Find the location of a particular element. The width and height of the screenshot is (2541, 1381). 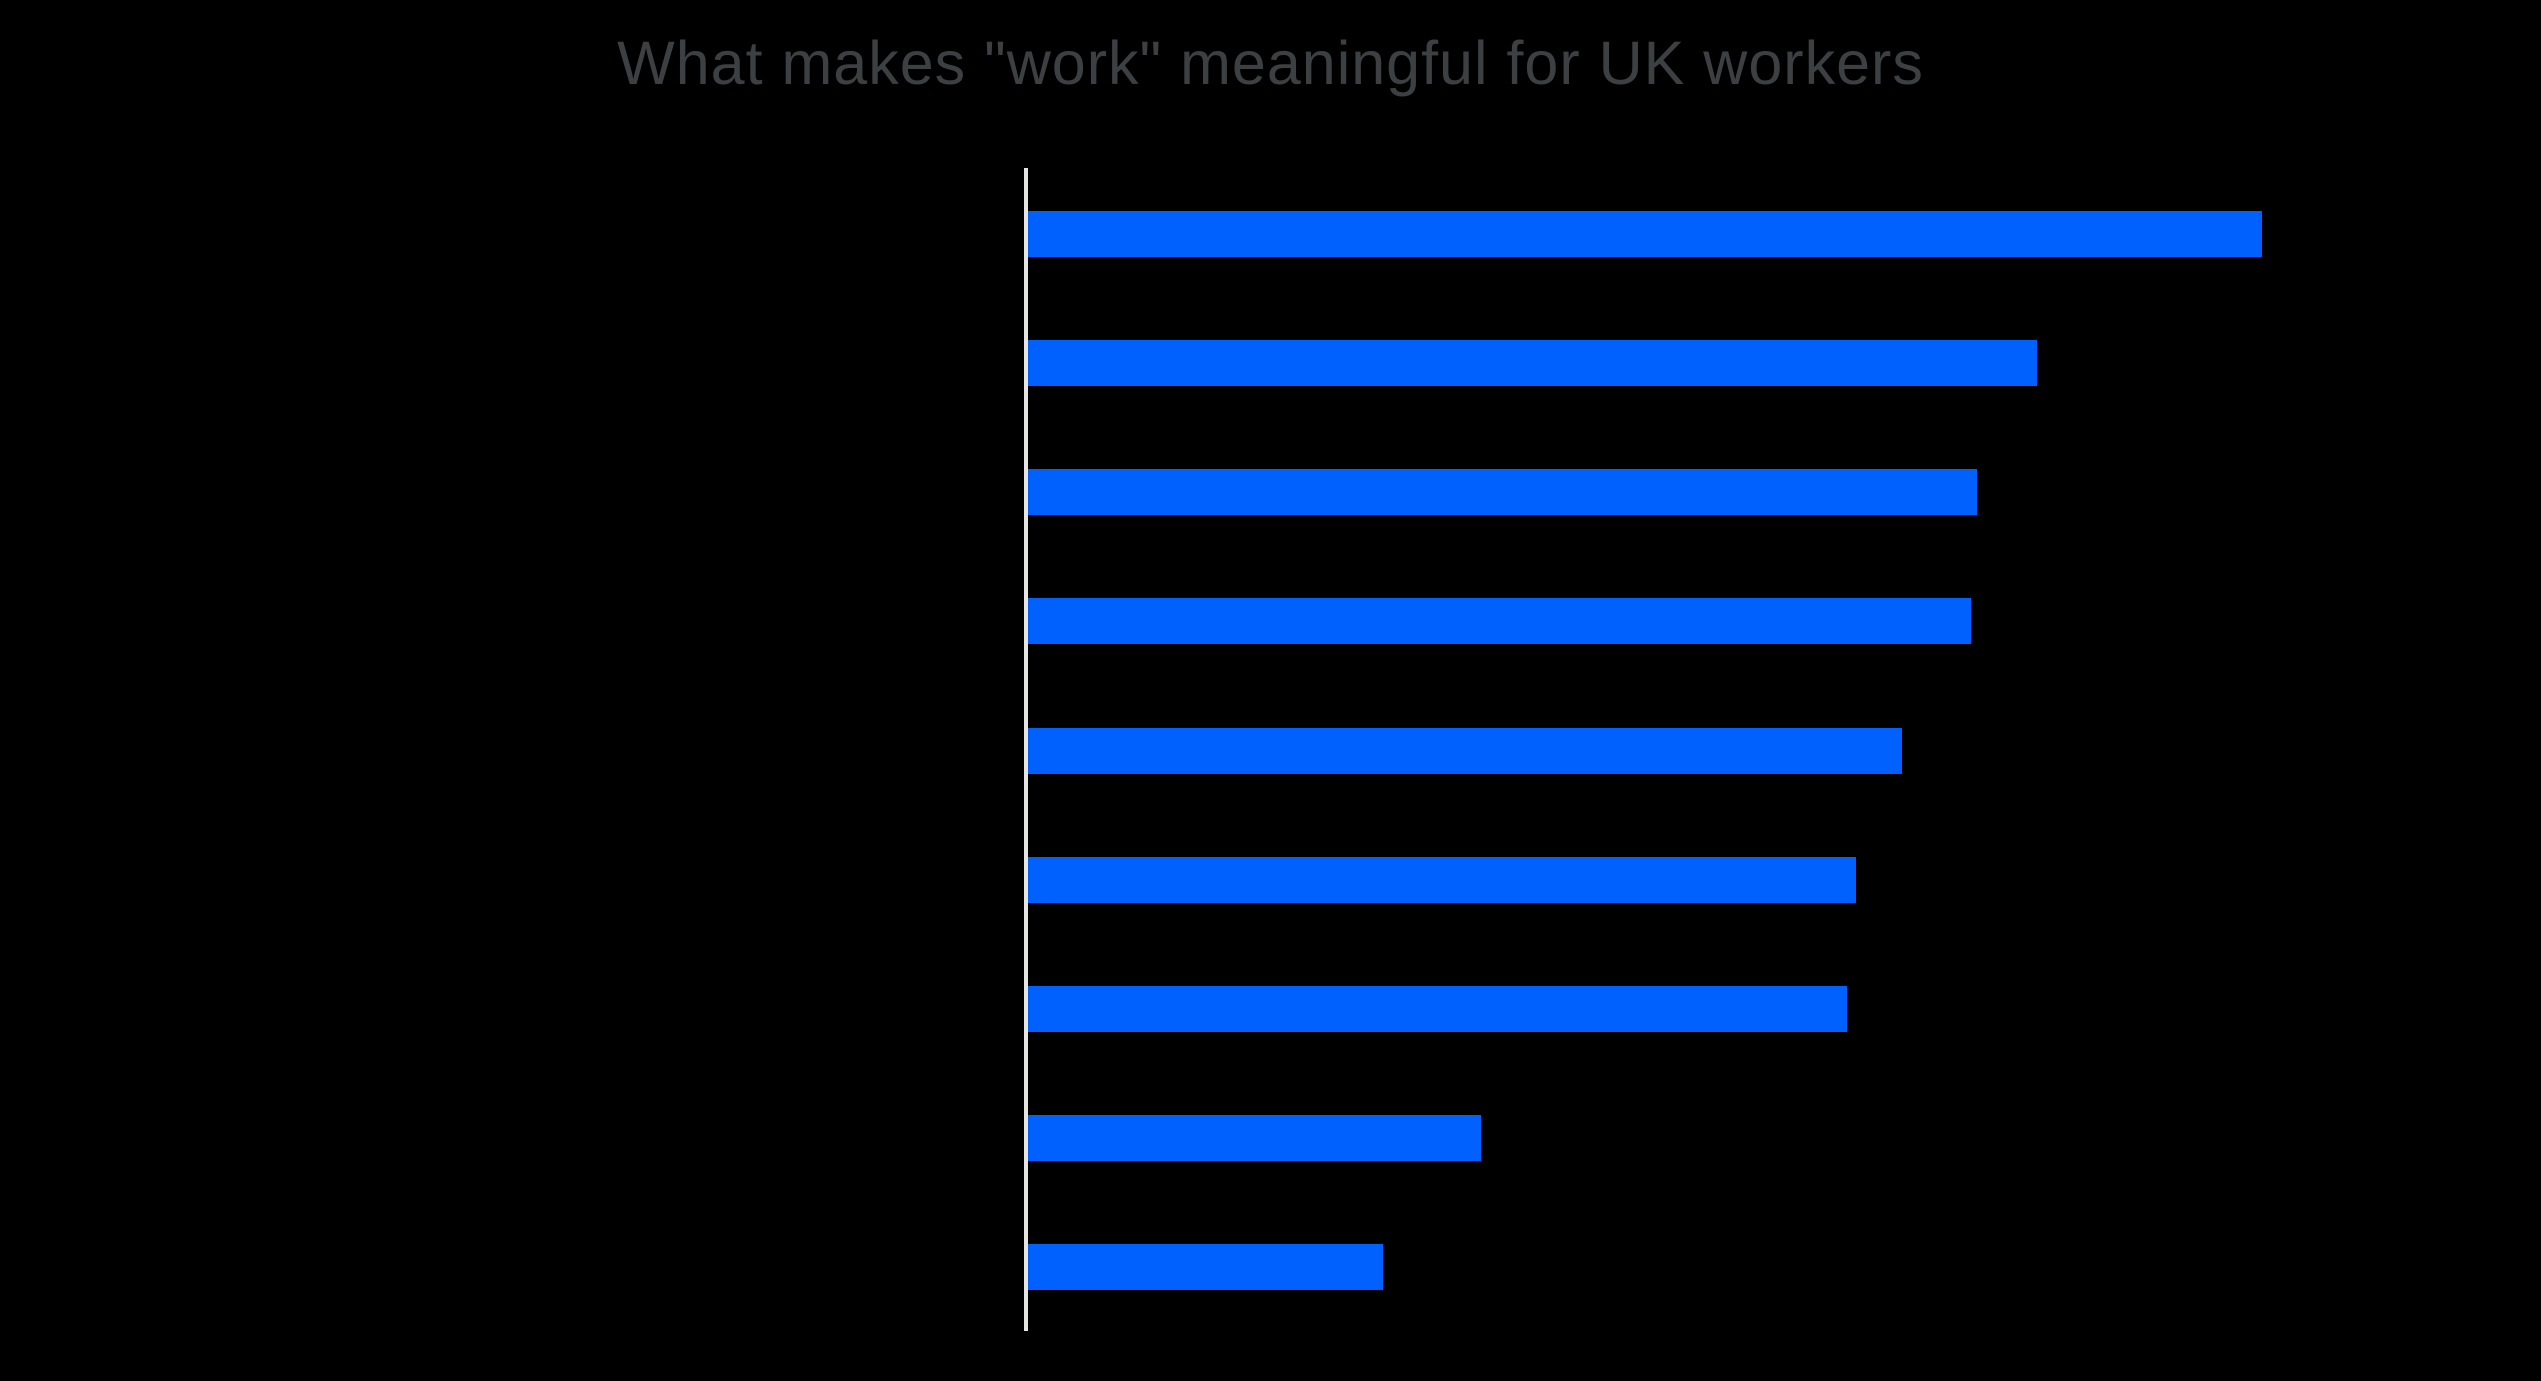

y-axis-line is located at coordinates (1026, 749).